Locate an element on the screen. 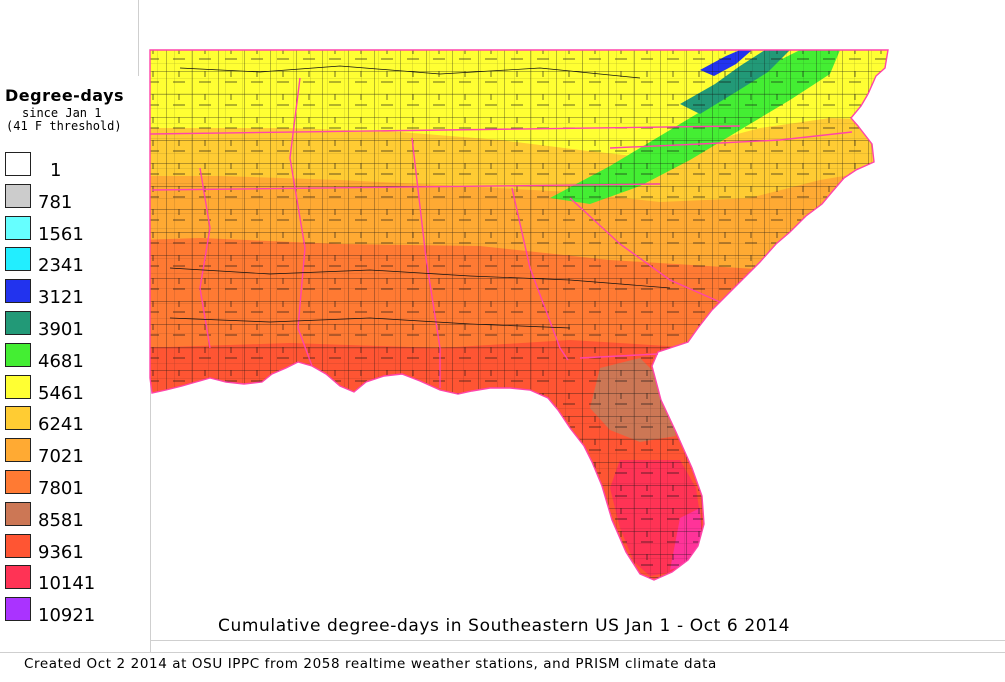 Image resolution: width=1005 pixels, height=682 pixels. legend-swatch-label: 10141 is located at coordinates (67, 584).